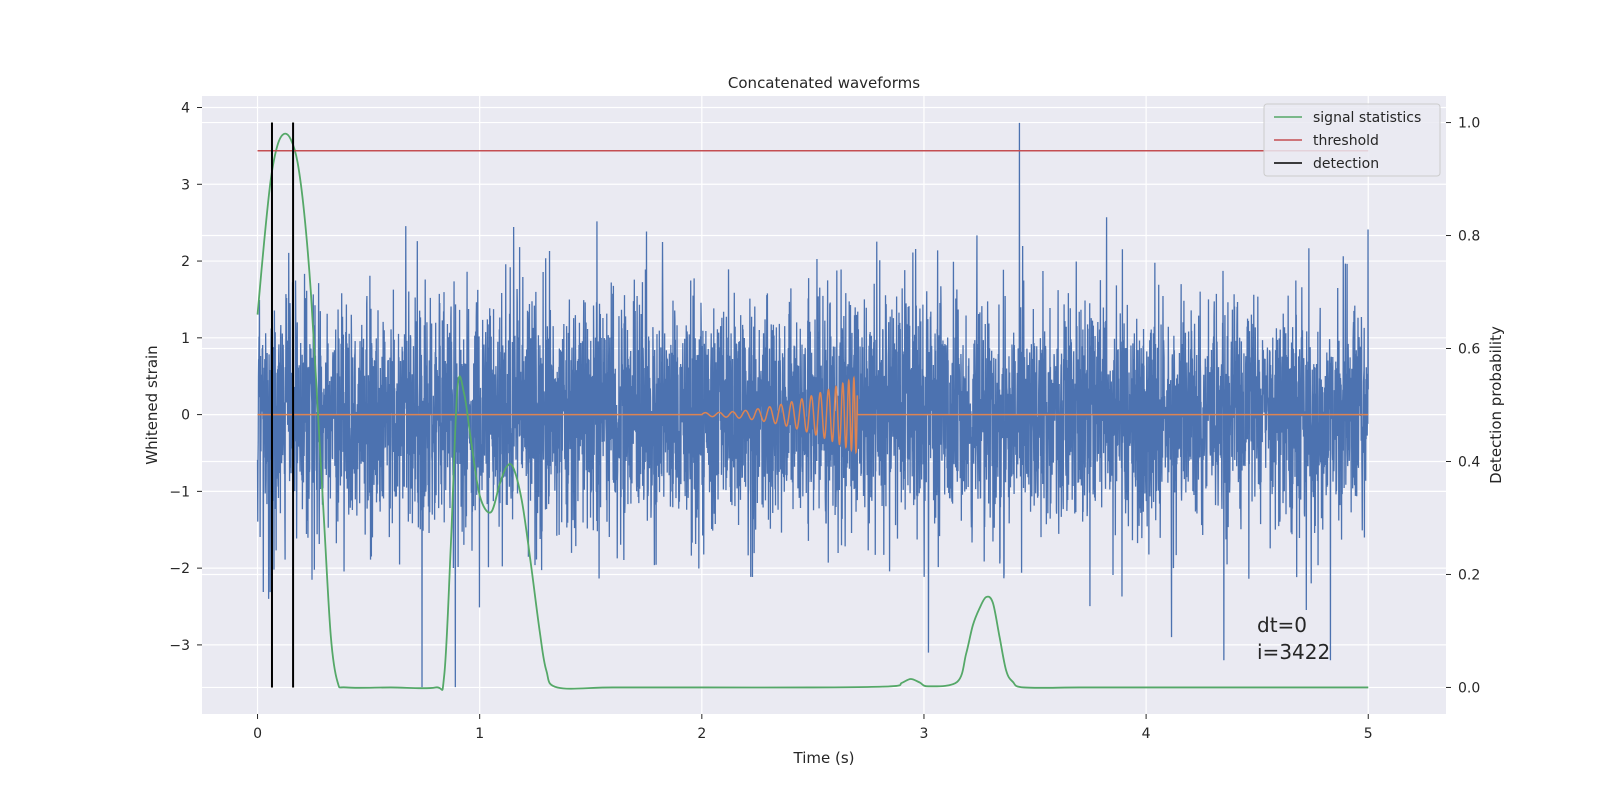  I want to click on y-tick-label: 0, so click(185, 416).